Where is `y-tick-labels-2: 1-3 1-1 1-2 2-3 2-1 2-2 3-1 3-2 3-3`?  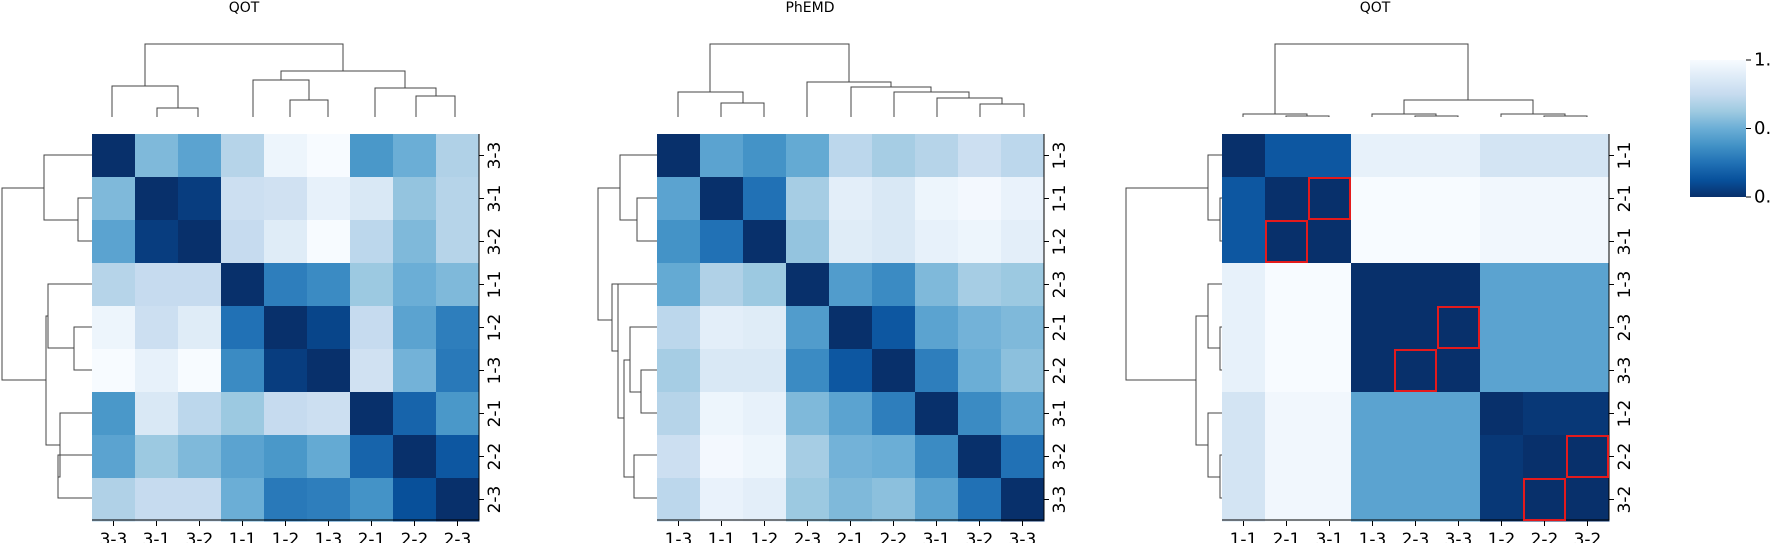
y-tick-labels-2: 1-3 1-1 1-2 2-3 2-1 2-2 3-1 3-2 3-3 is located at coordinates (1057, 327).